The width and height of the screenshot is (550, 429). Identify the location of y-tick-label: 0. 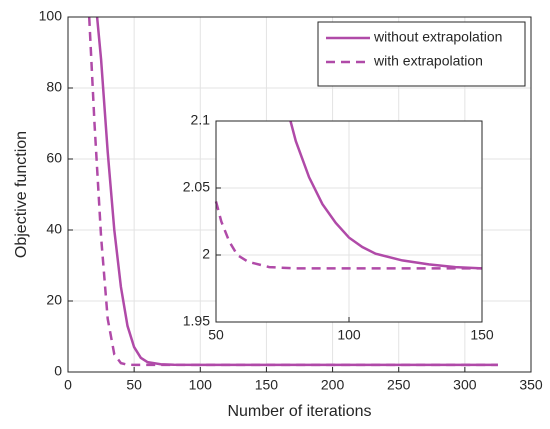
(58, 371).